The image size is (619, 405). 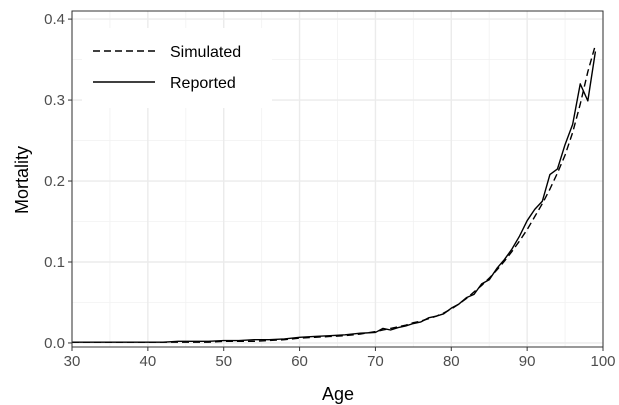 What do you see at coordinates (54, 100) in the screenshot?
I see `y-tick-label: 0.3` at bounding box center [54, 100].